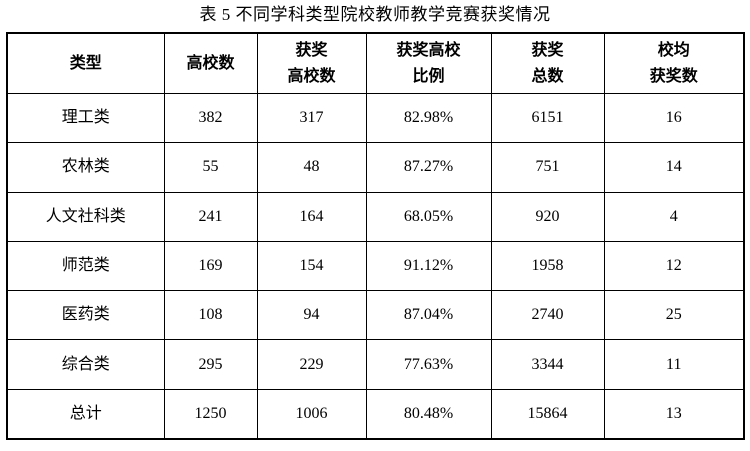 The height and width of the screenshot is (451, 750). I want to click on row-label: 理工类, so click(85, 118).